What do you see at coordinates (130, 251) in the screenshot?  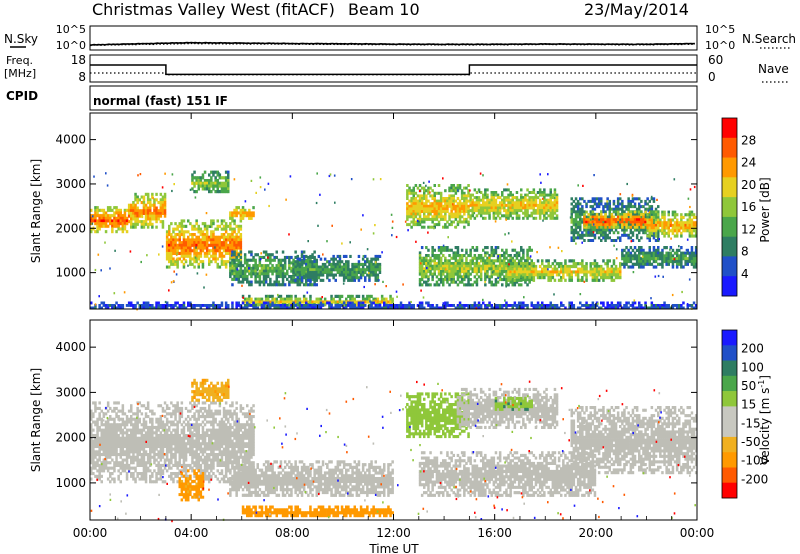 I see `power-speckle` at bounding box center [130, 251].